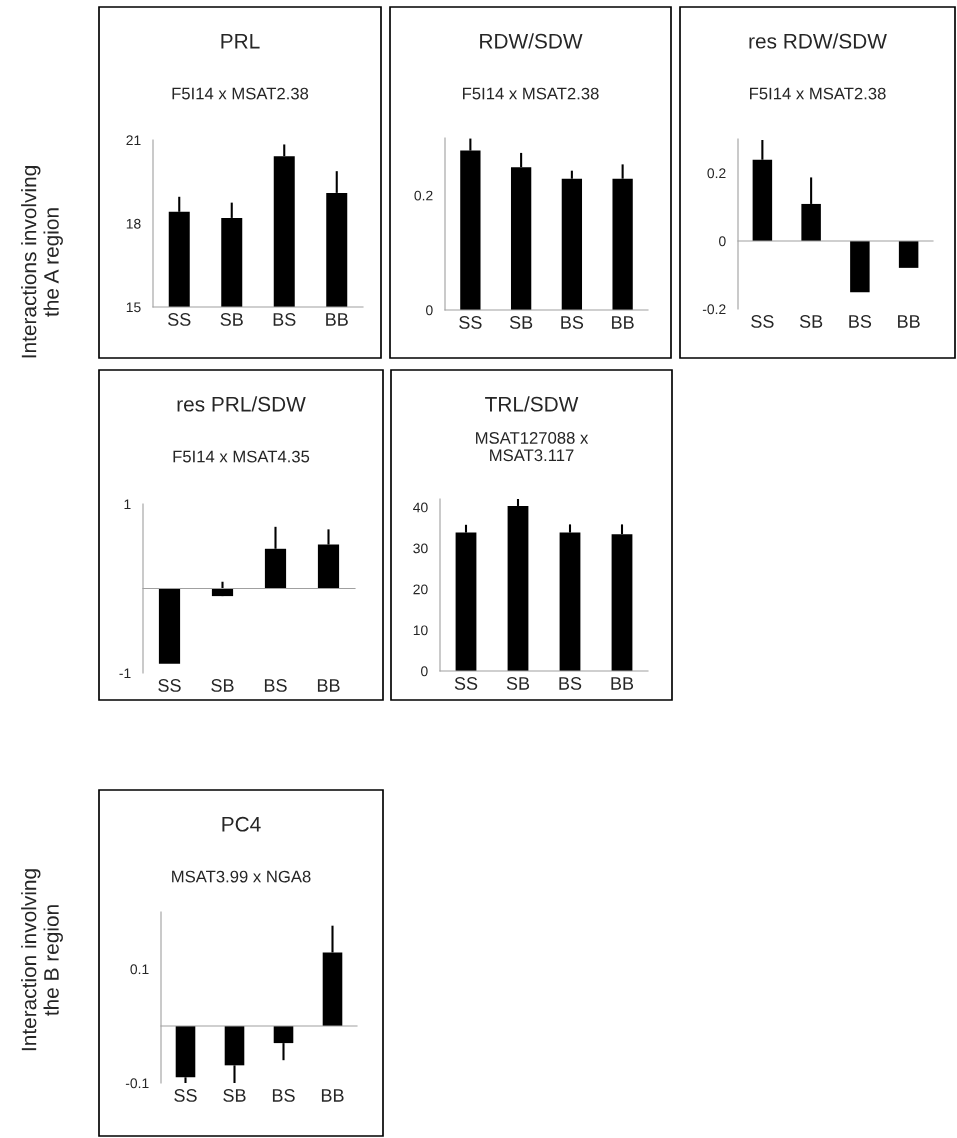 The width and height of the screenshot is (957, 1138). What do you see at coordinates (241, 404) in the screenshot?
I see `chart-title: res PRL/SDW` at bounding box center [241, 404].